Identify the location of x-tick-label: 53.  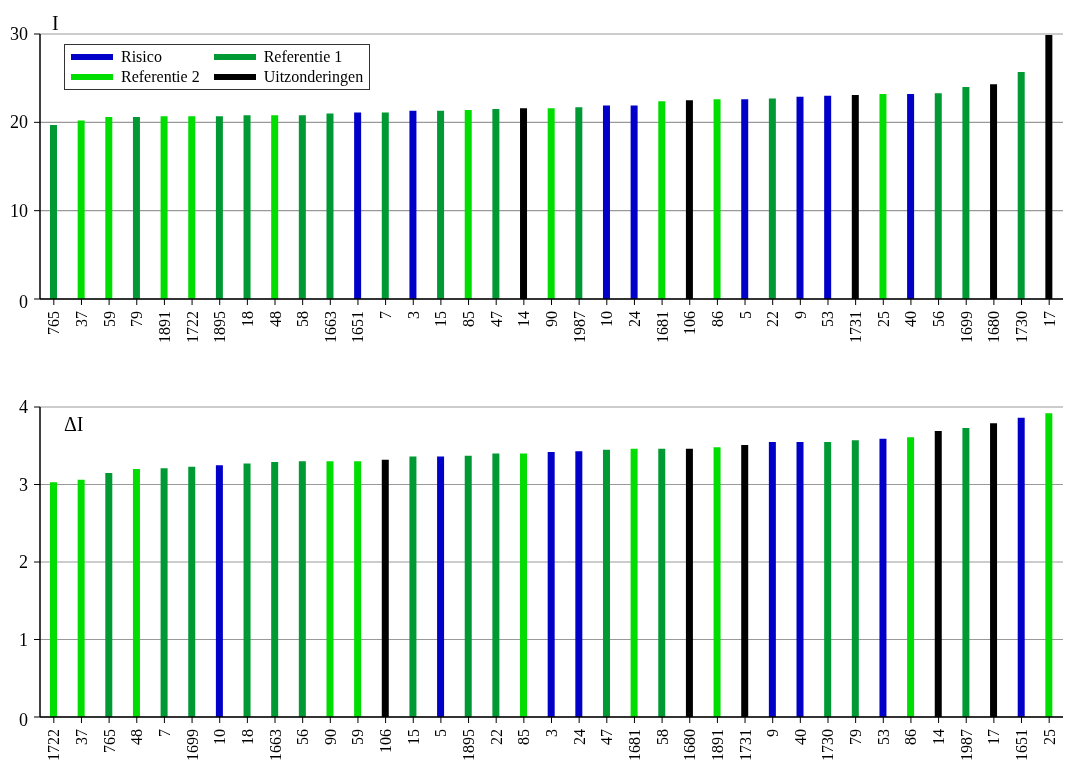
(883, 737).